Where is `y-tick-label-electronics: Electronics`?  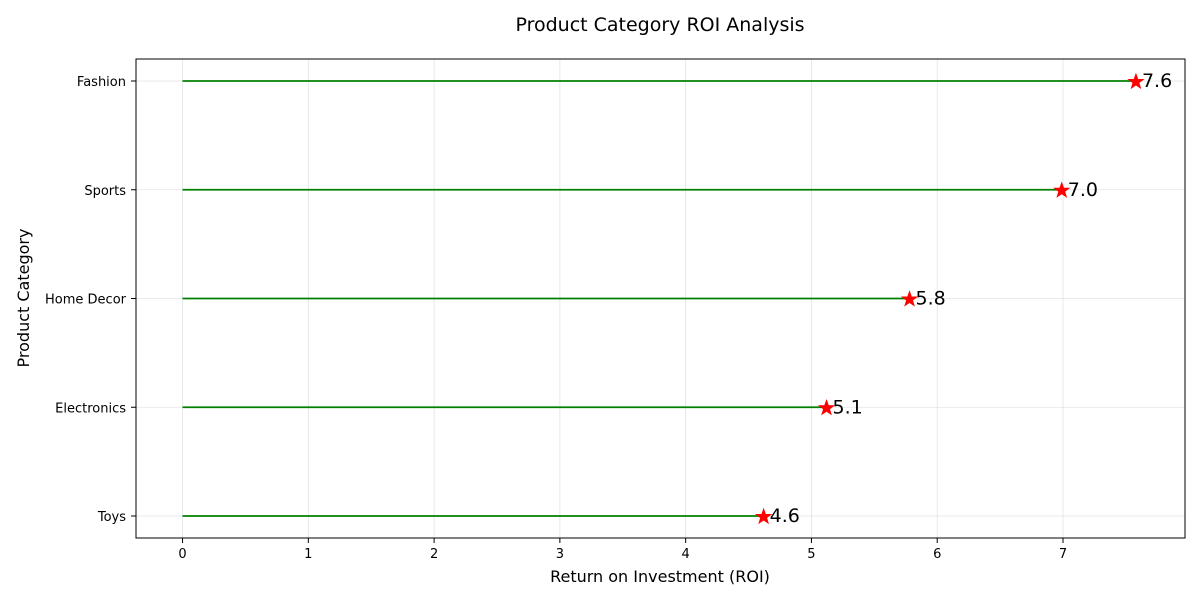
y-tick-label-electronics: Electronics is located at coordinates (90, 408).